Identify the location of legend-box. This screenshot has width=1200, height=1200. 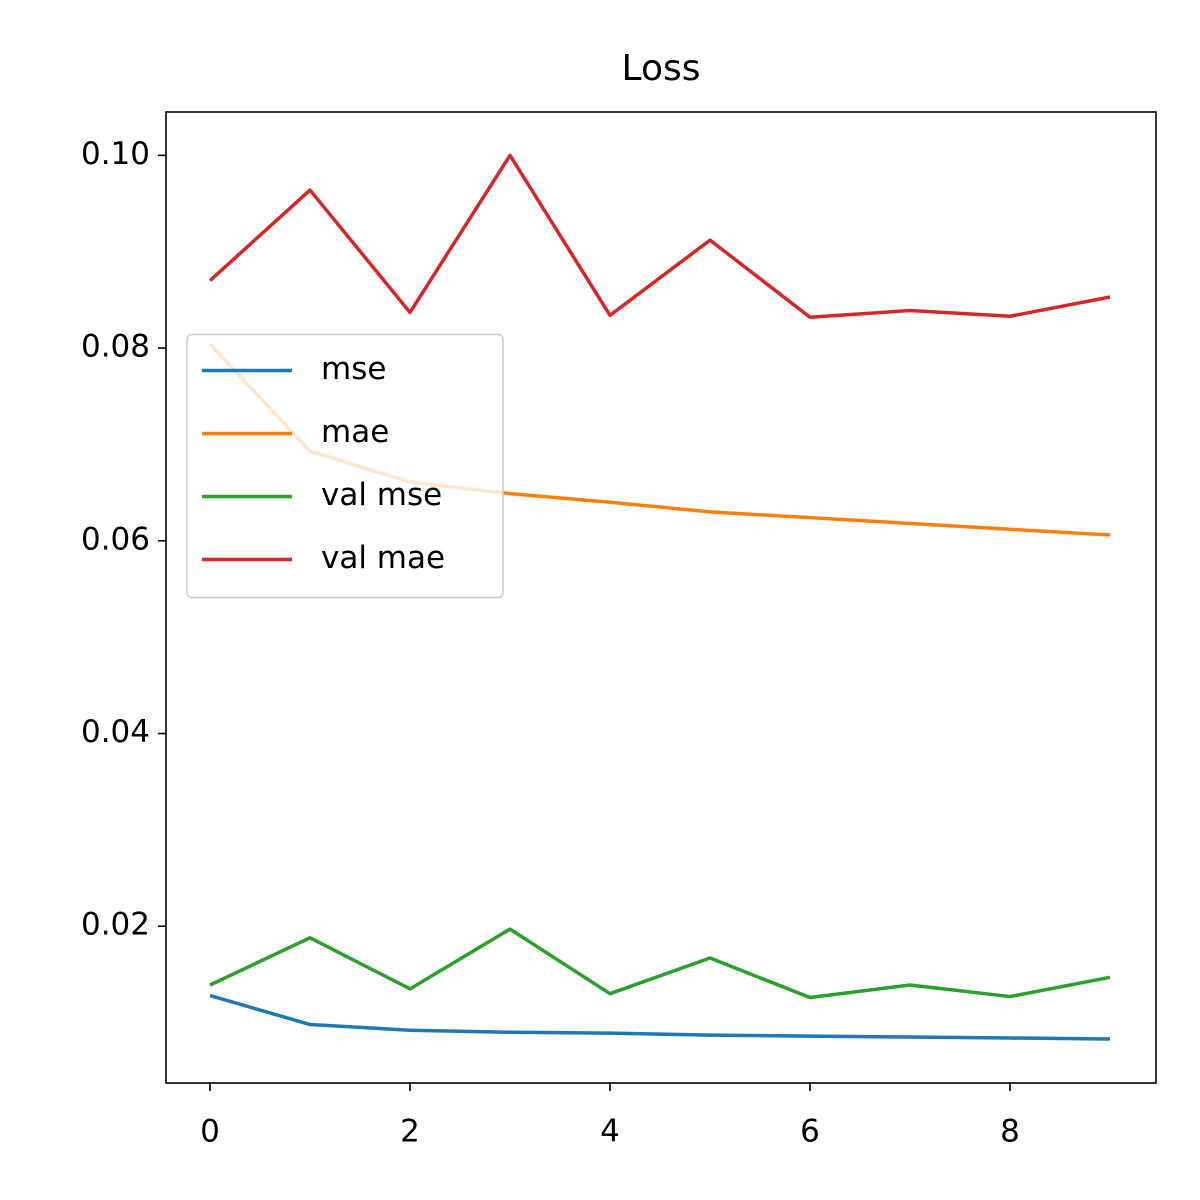
(345, 466).